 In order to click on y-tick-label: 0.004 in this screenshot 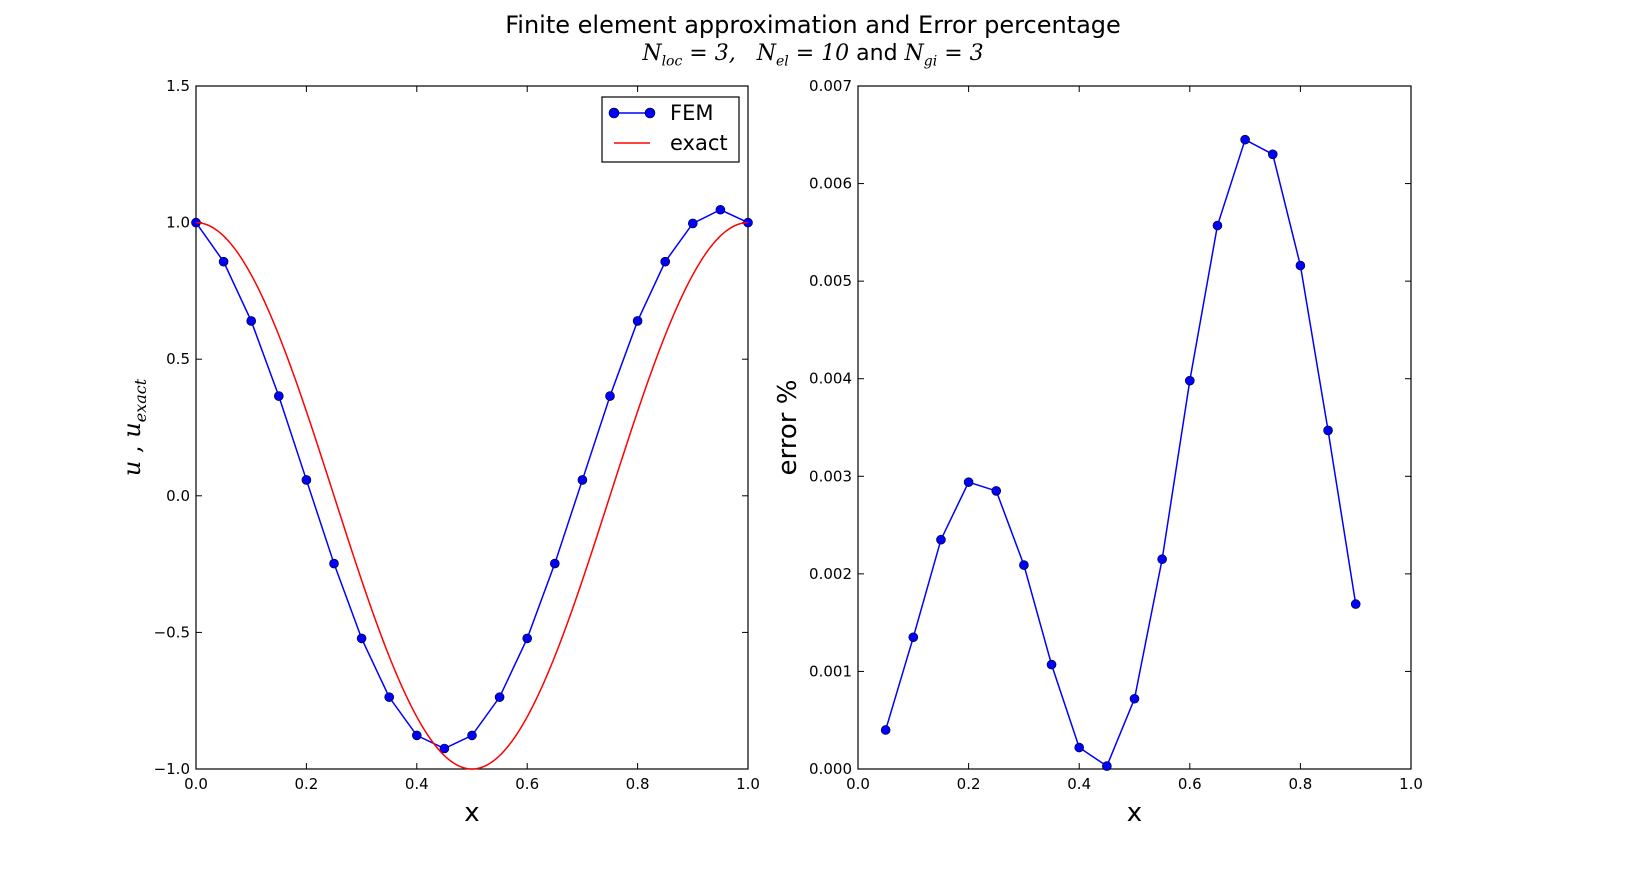, I will do `click(830, 379)`.